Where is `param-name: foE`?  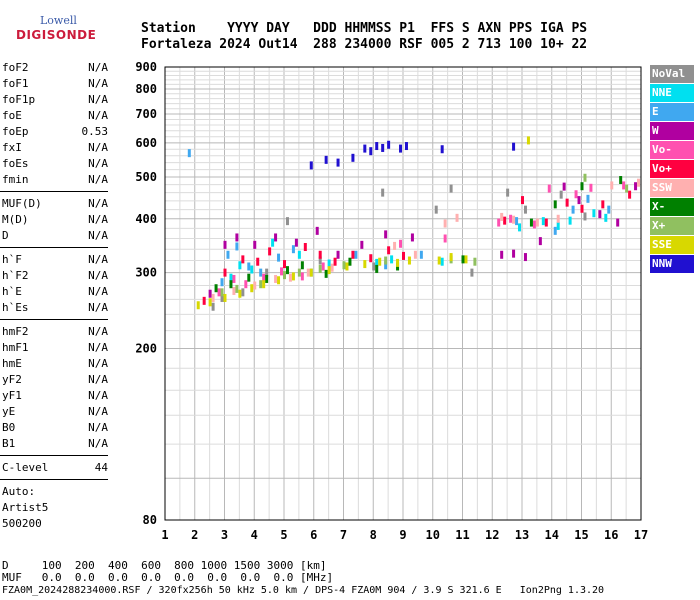 param-name: foE is located at coordinates (12, 115).